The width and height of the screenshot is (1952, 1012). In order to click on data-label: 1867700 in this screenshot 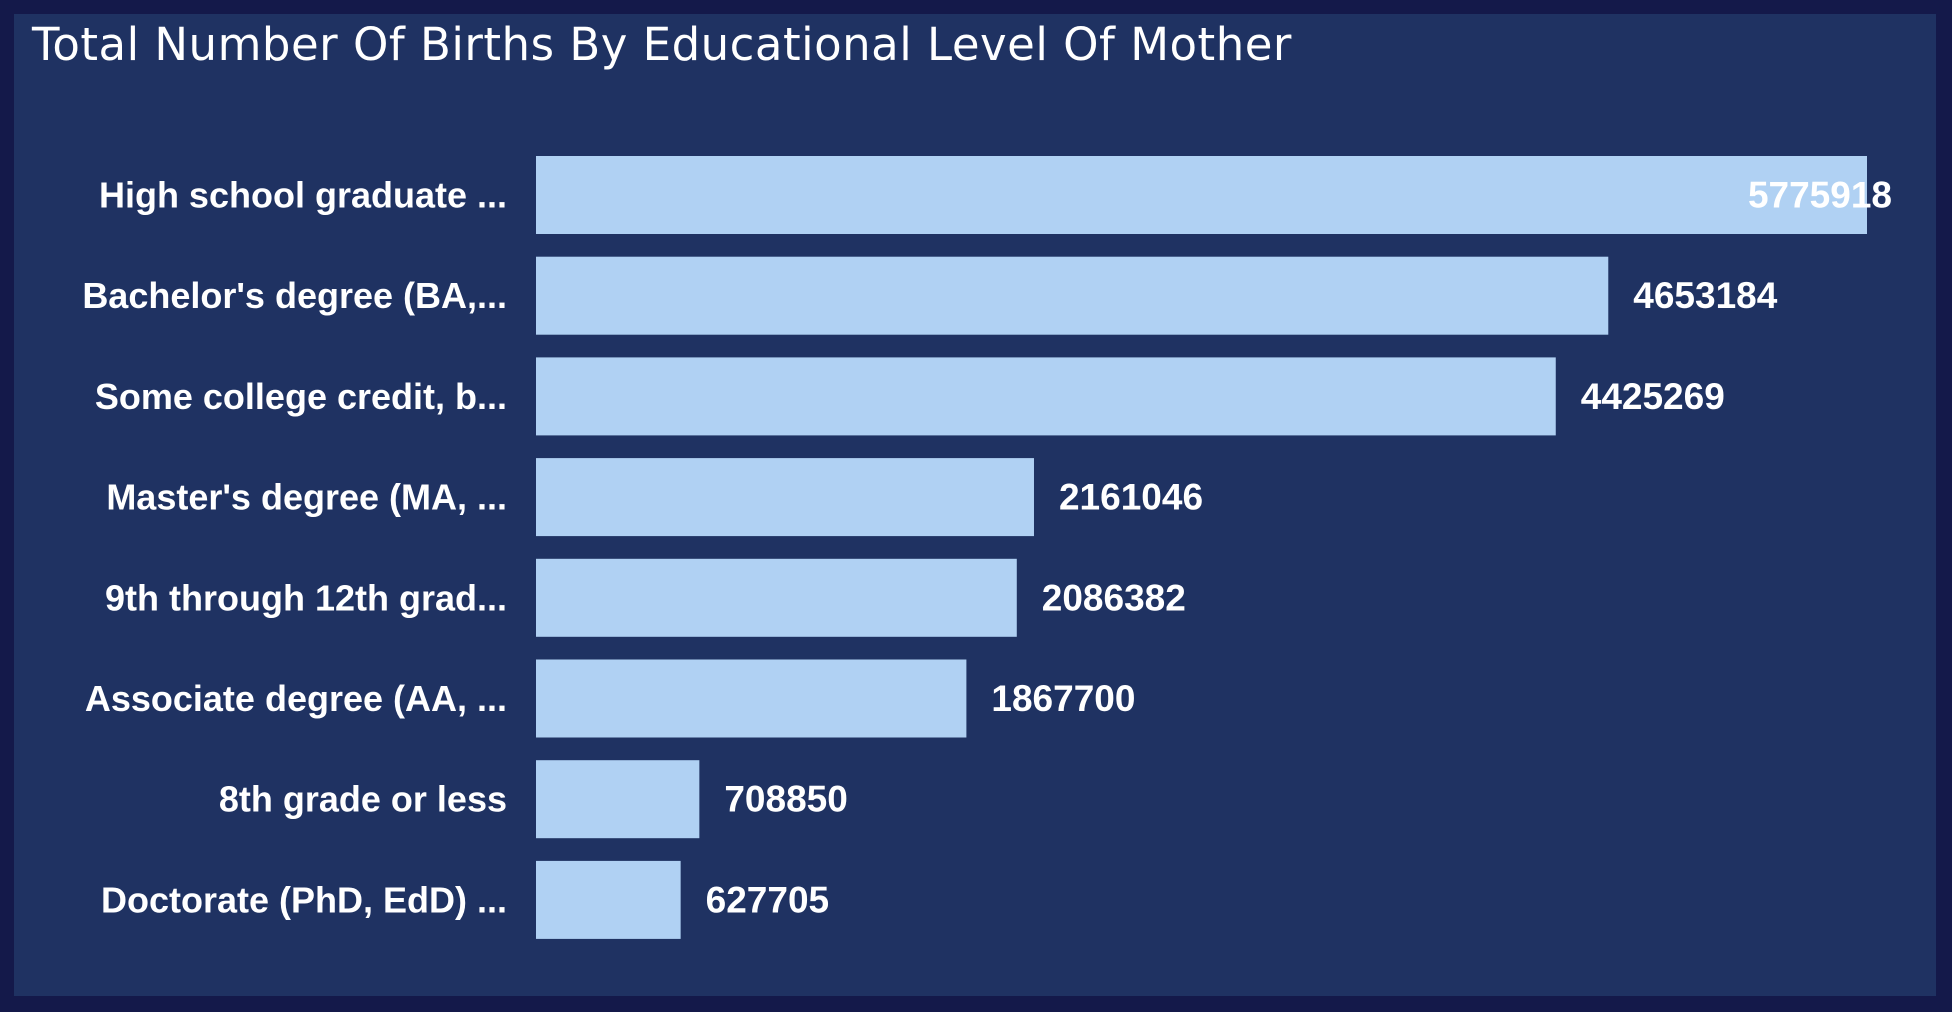, I will do `click(1063, 698)`.